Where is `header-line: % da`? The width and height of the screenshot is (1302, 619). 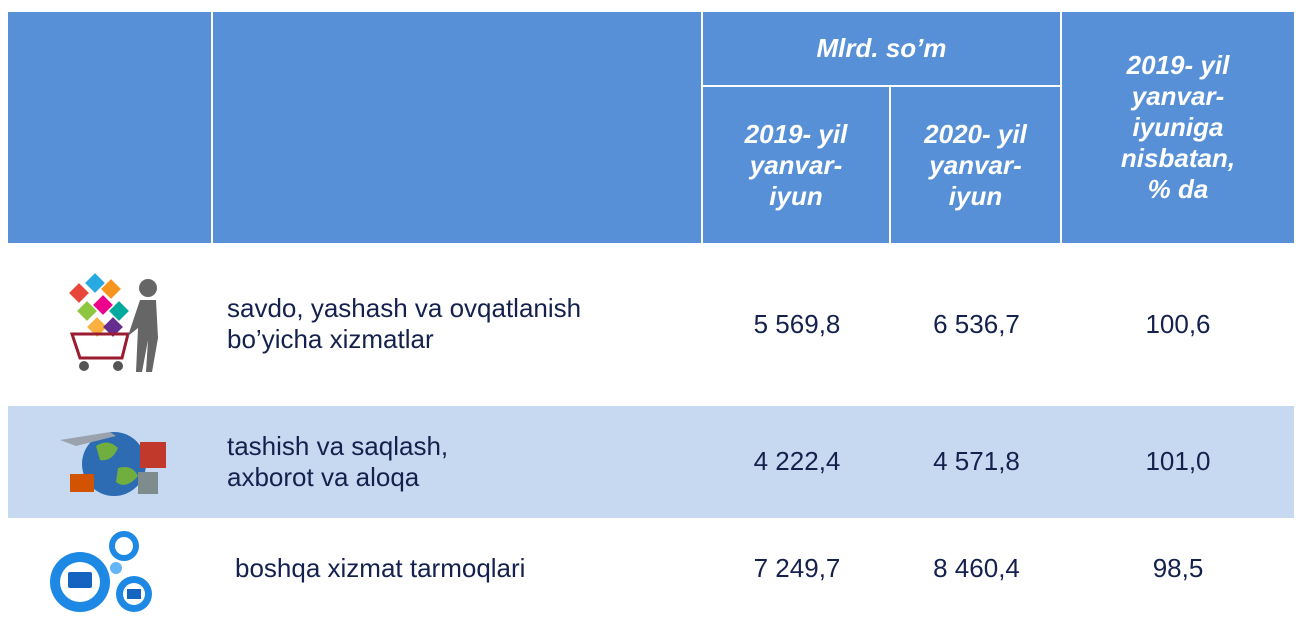 header-line: % da is located at coordinates (1178, 189).